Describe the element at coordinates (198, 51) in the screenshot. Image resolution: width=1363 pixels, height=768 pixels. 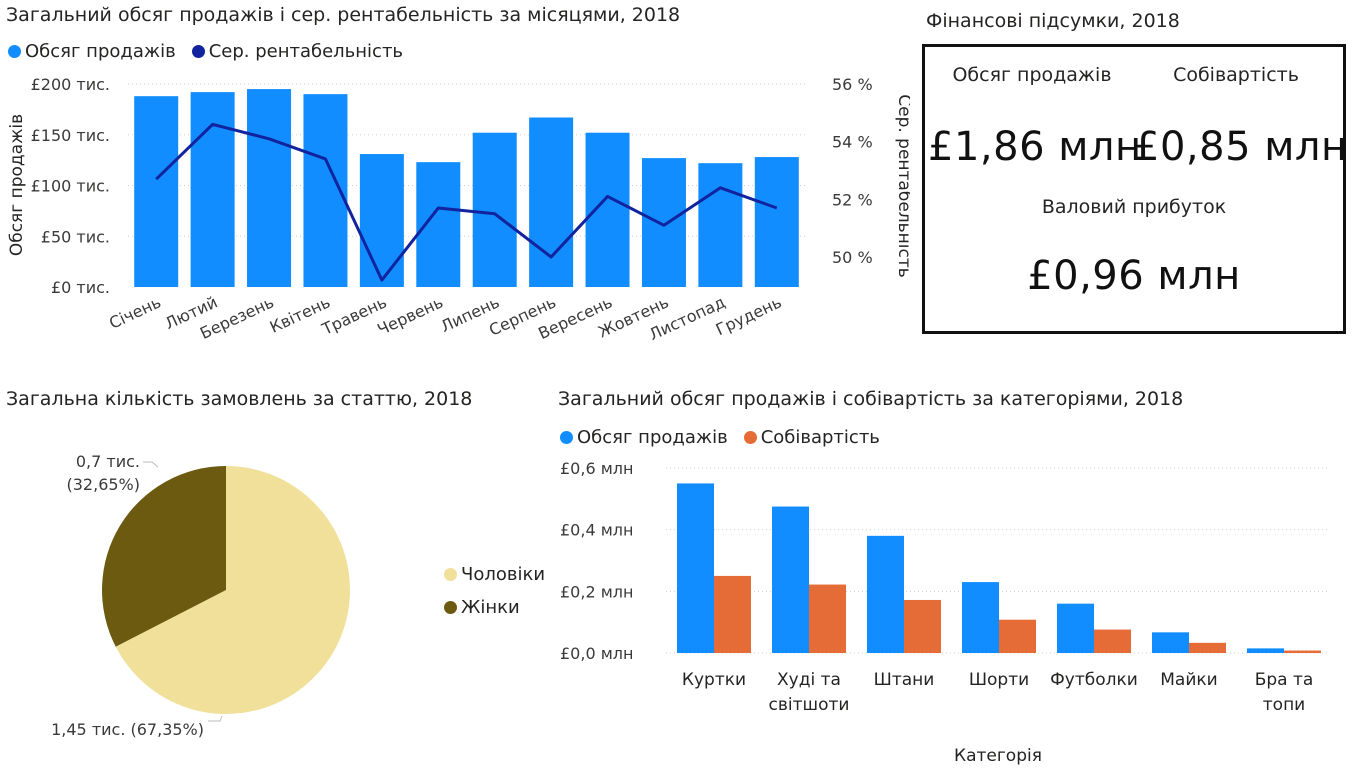
I see `legend-dot-margin` at that location.